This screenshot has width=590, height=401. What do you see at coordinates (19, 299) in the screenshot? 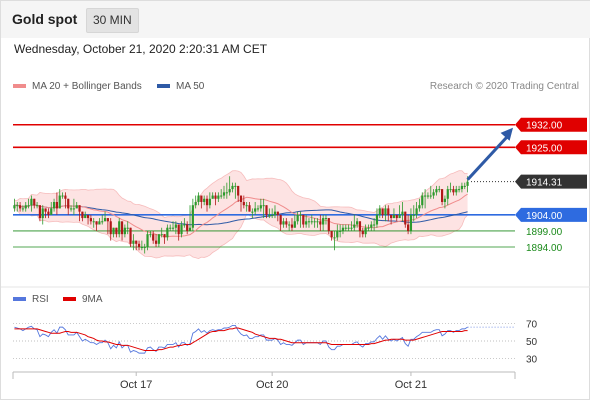
I see `rsi-swatch` at bounding box center [19, 299].